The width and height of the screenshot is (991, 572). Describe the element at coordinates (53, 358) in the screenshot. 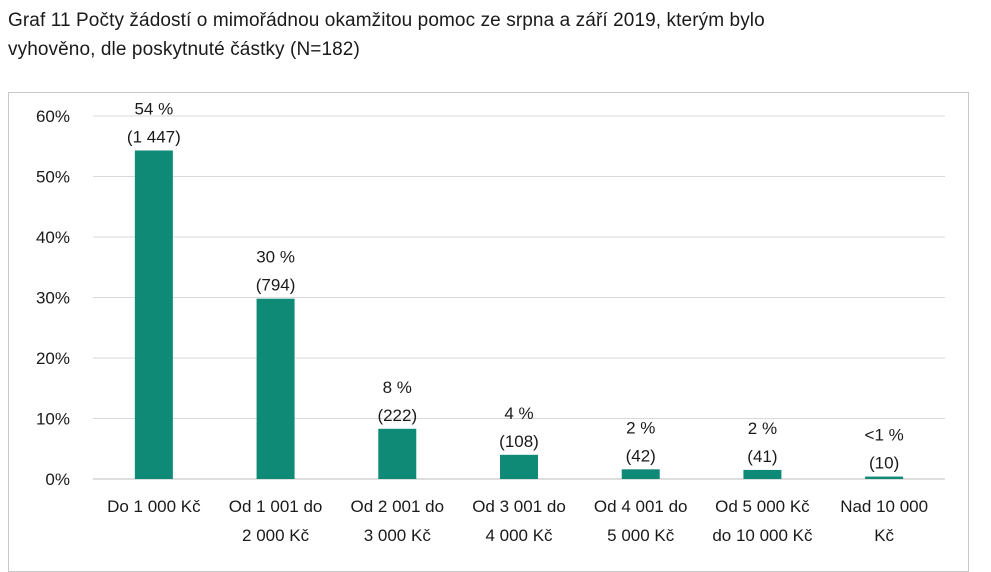

I see `y-tick-label: 20%` at that location.